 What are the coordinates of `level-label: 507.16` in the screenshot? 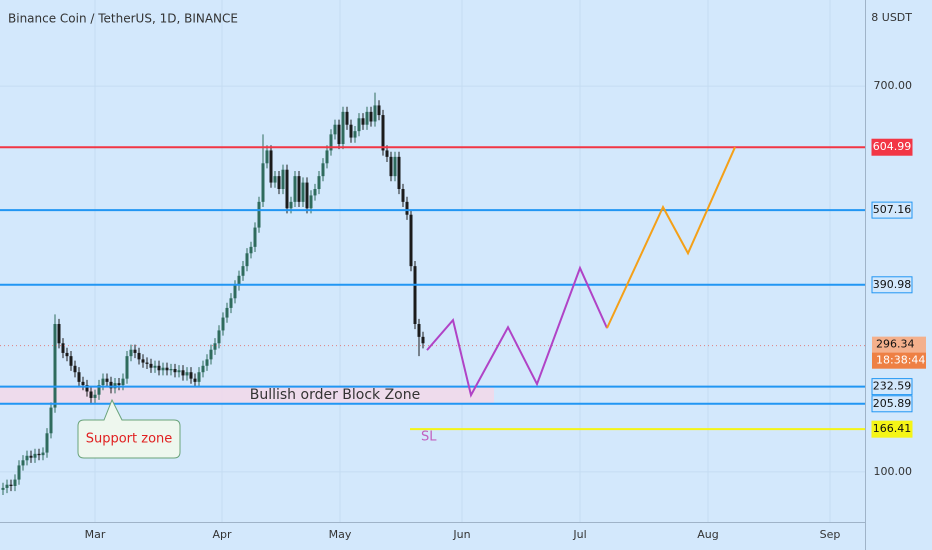 It's located at (892, 209).